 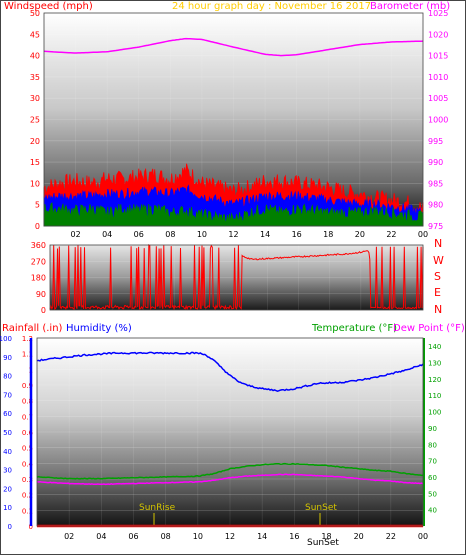 What do you see at coordinates (27, 496) in the screenshot?
I see `rain-y-tick-label: 0.2` at bounding box center [27, 496].